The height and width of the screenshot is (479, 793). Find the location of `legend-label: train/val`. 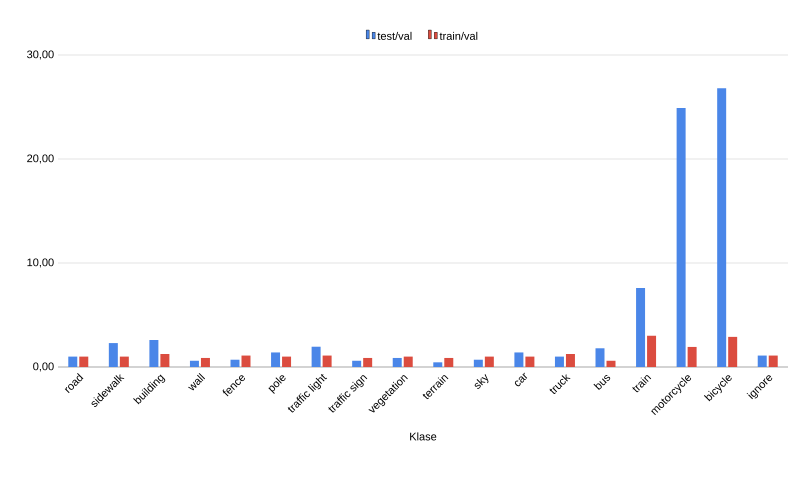

legend-label: train/val is located at coordinates (459, 36).